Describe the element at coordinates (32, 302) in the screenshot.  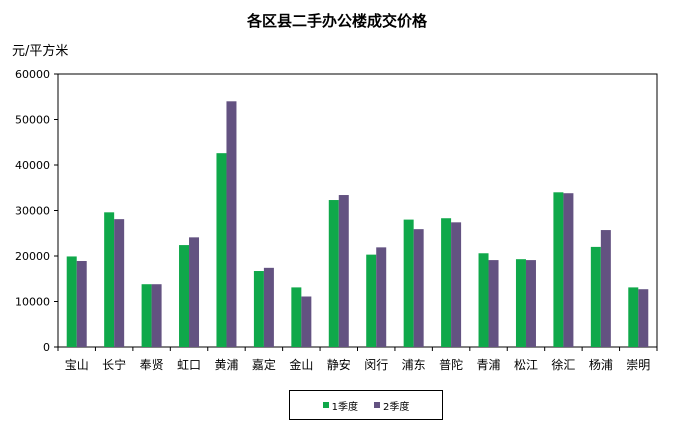
I see `y-tick-label: 10000` at that location.